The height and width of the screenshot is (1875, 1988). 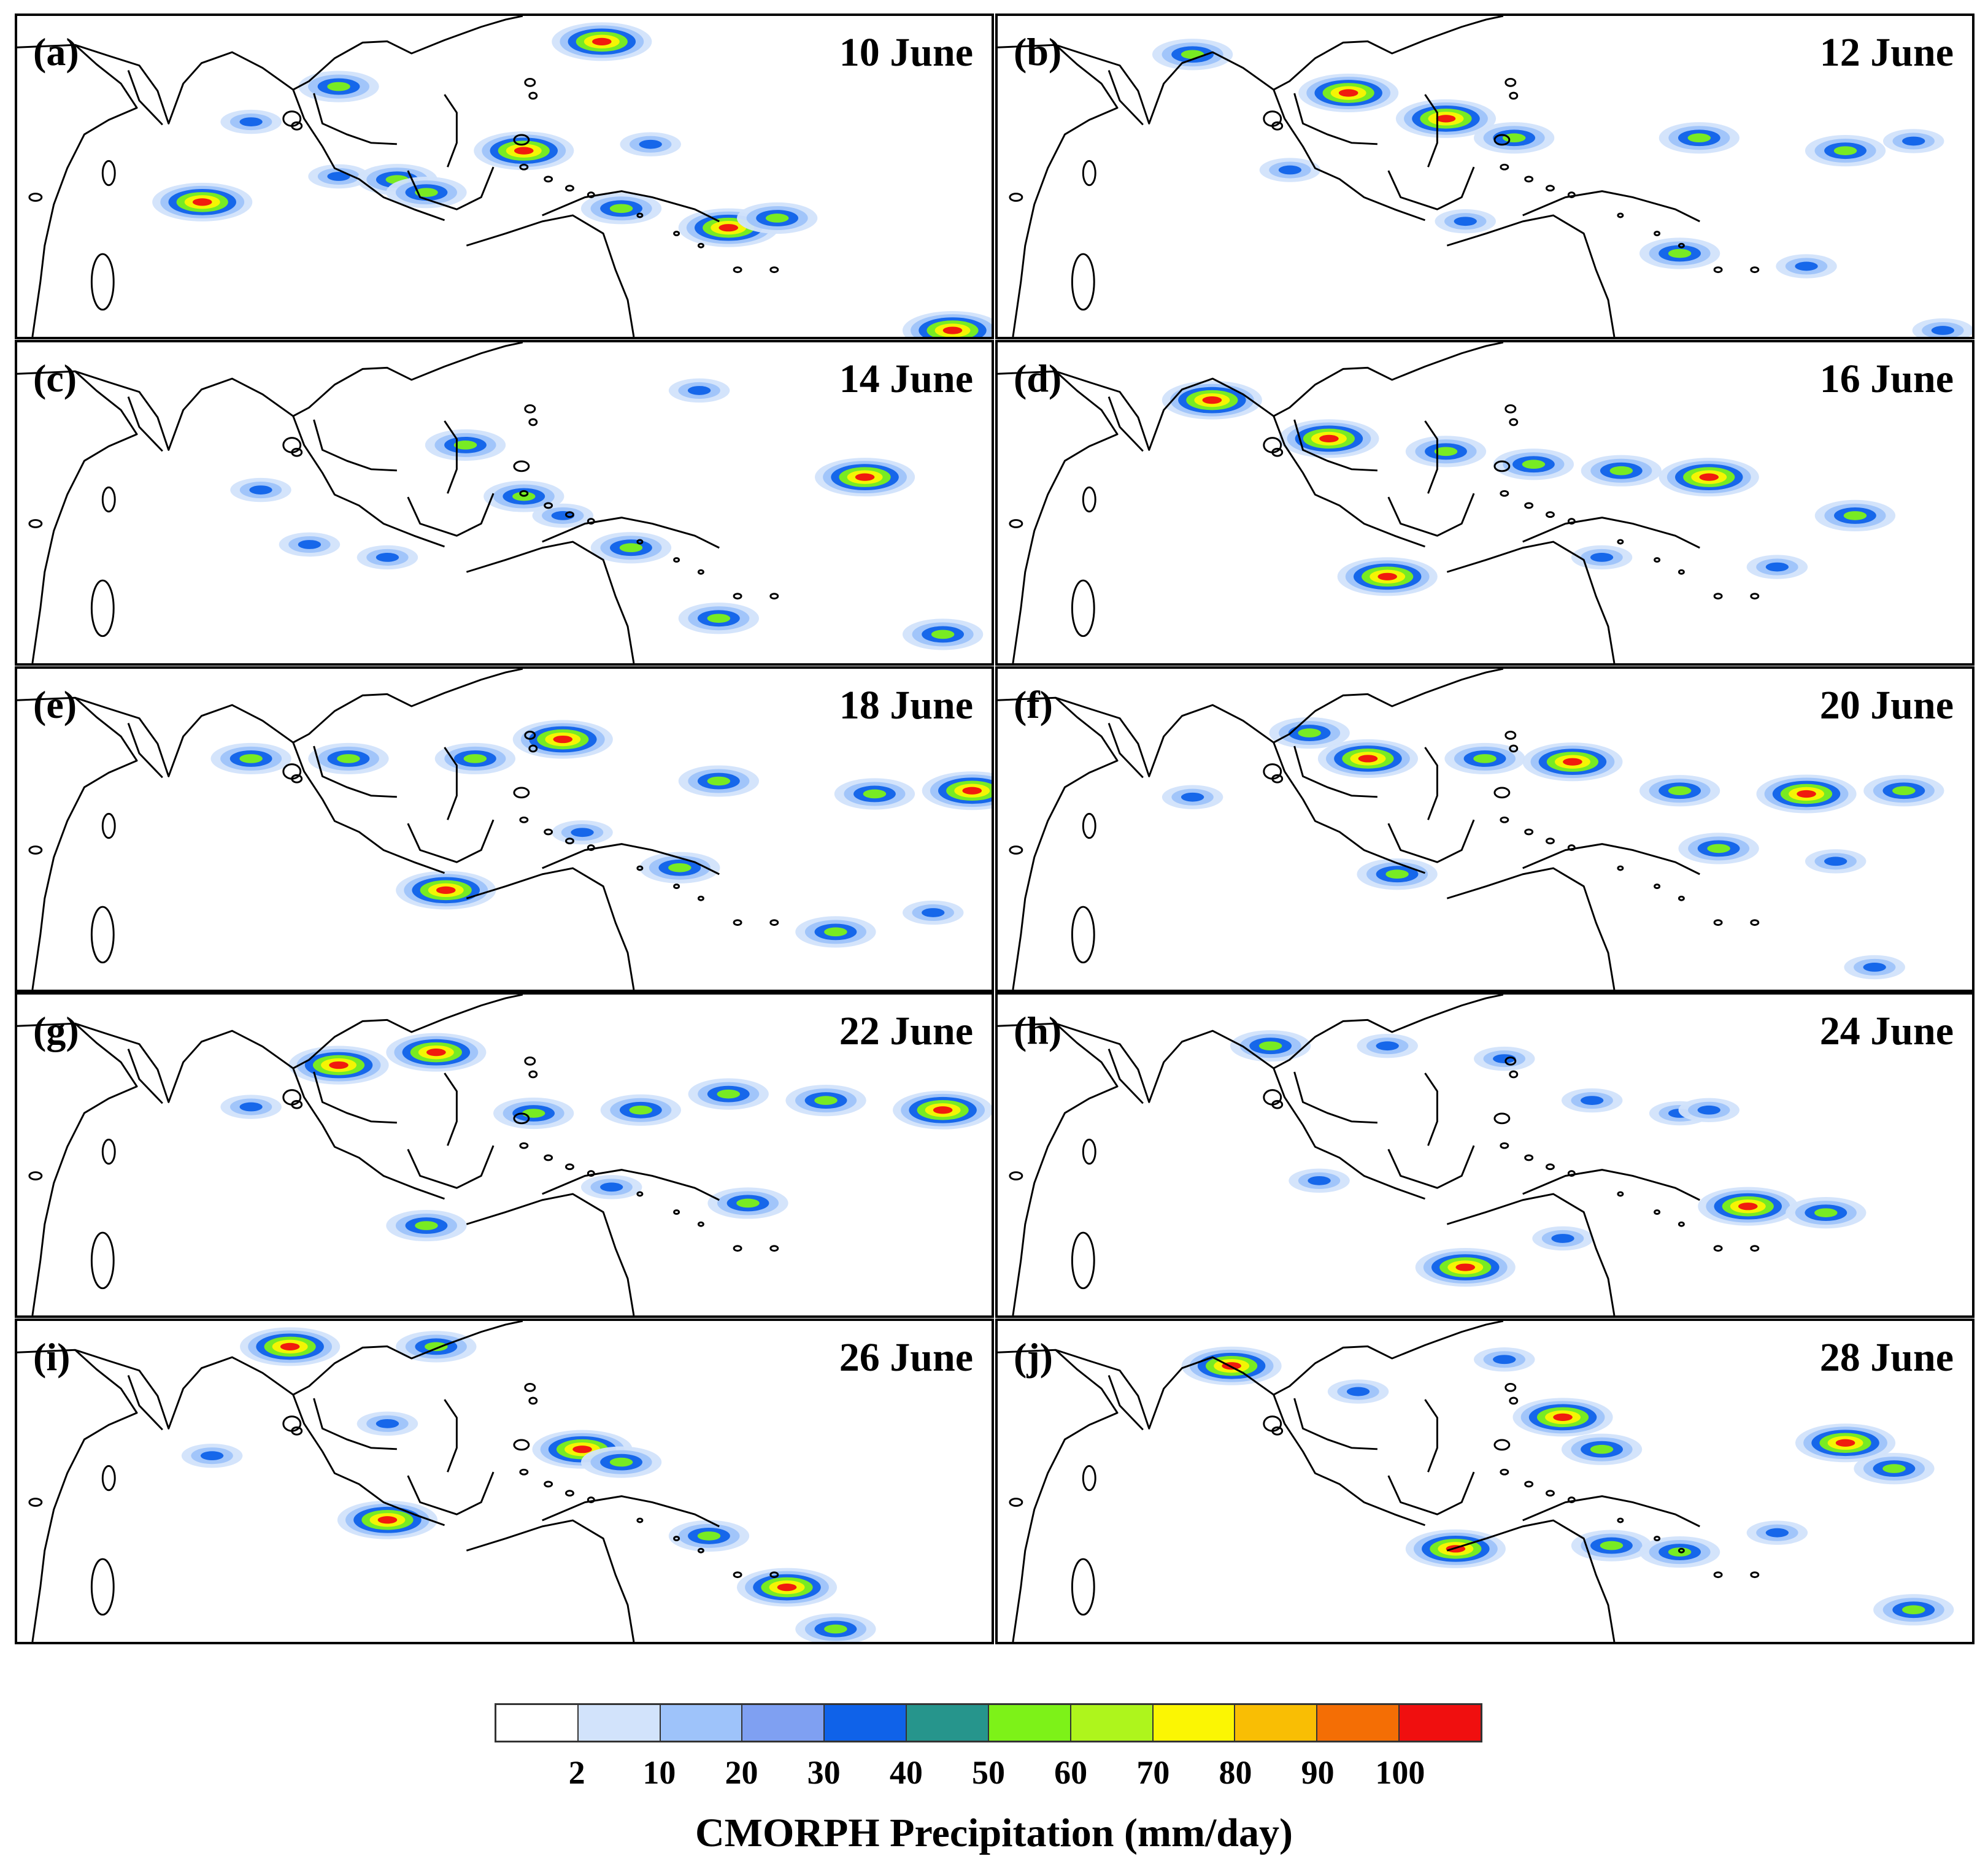 I want to click on panel-date: 10 June, so click(x=906, y=52).